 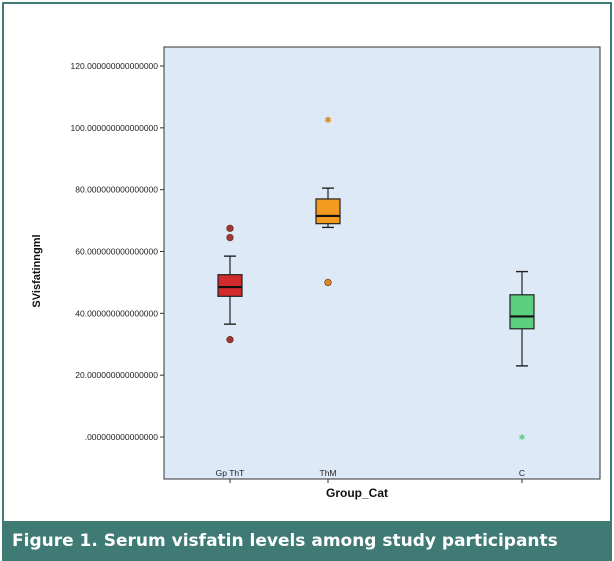 I want to click on box-c: ✱, so click(x=522, y=356).